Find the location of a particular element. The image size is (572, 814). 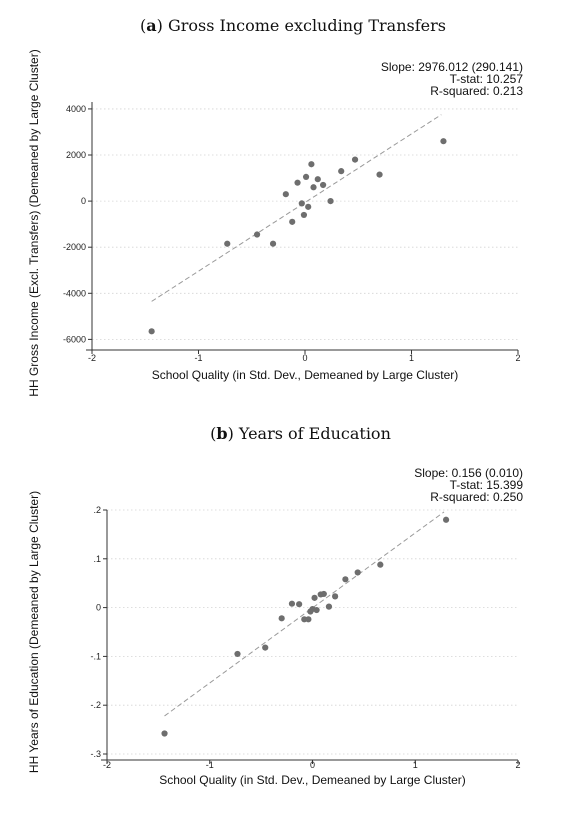

stat-annotation: T-stat: 10.257 is located at coordinates (487, 79).